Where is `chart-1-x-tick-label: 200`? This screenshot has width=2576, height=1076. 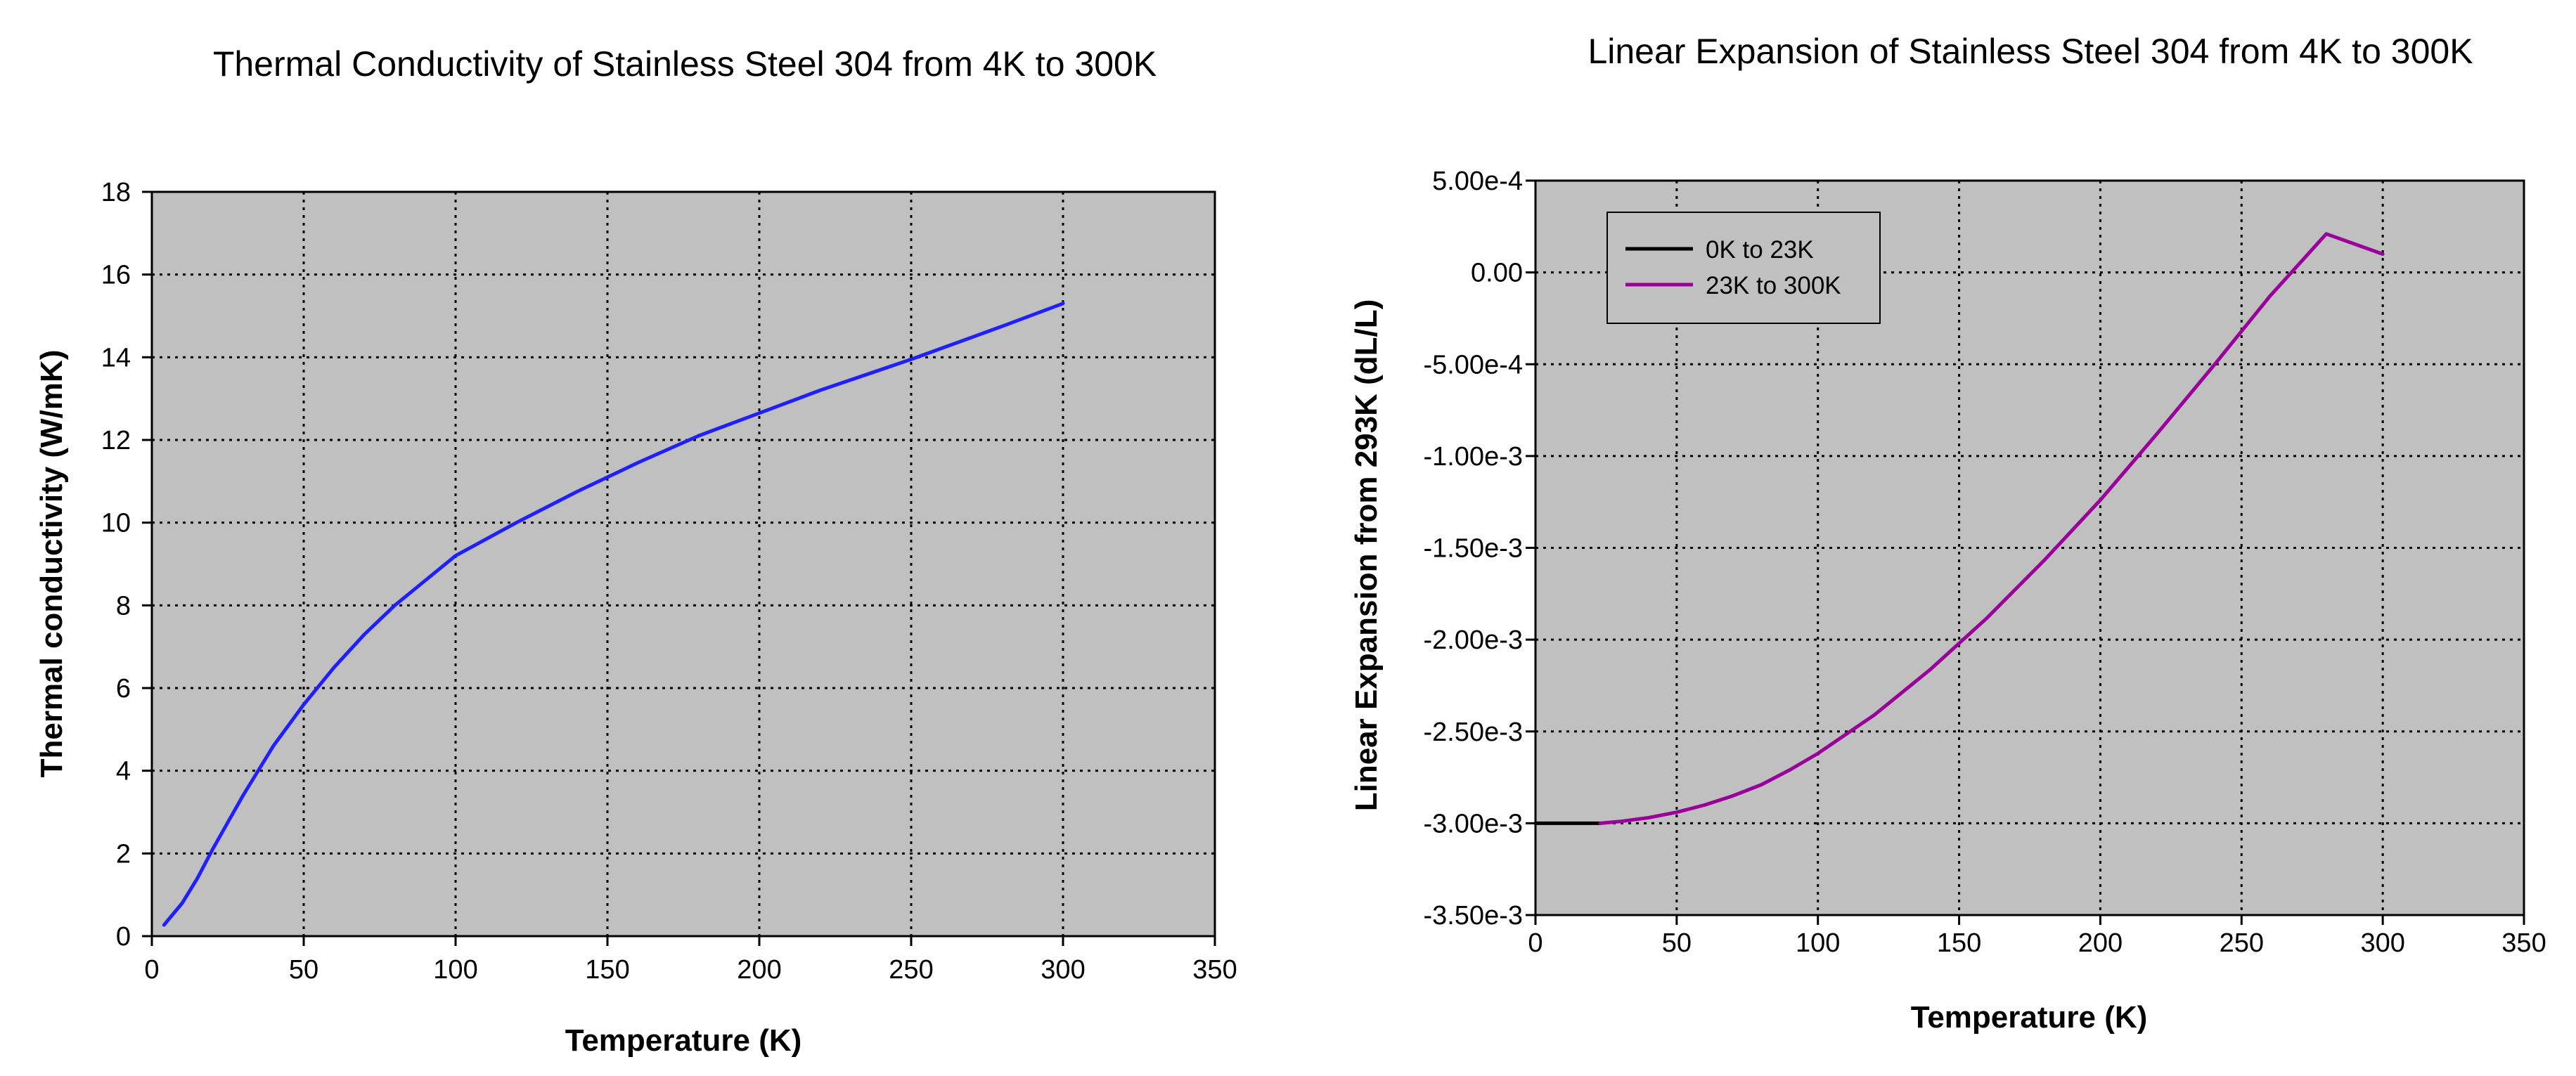 chart-1-x-tick-label: 200 is located at coordinates (759, 970).